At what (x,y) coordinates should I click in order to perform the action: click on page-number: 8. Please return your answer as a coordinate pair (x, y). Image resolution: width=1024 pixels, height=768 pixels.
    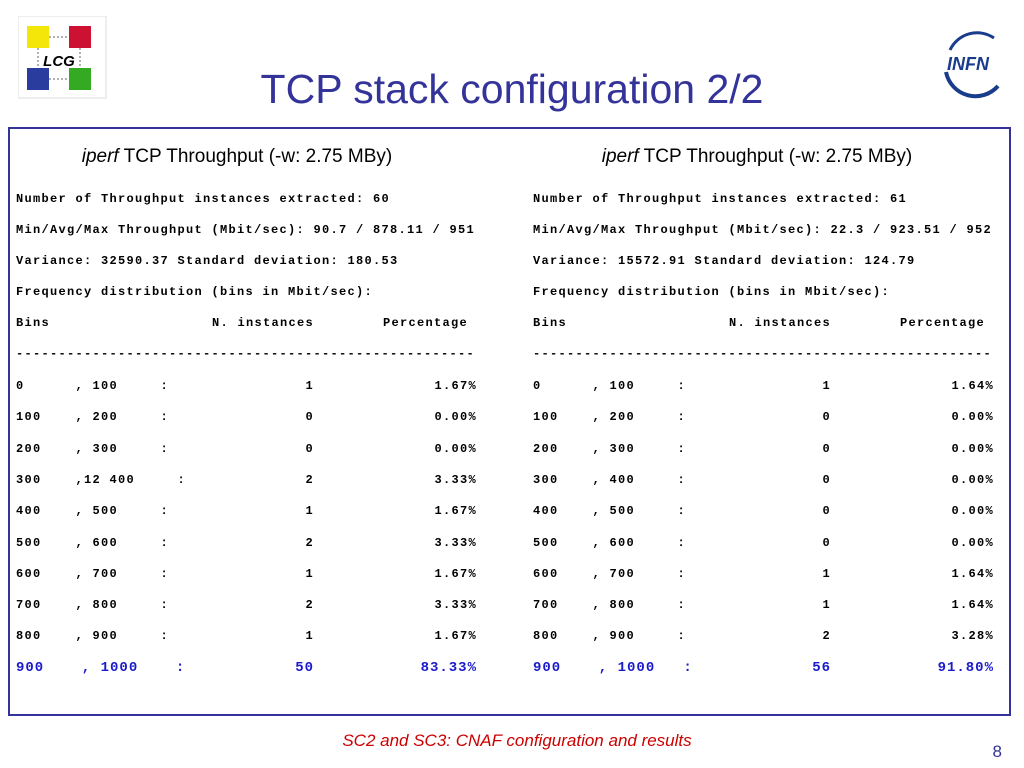
    Looking at the image, I should click on (997, 751).